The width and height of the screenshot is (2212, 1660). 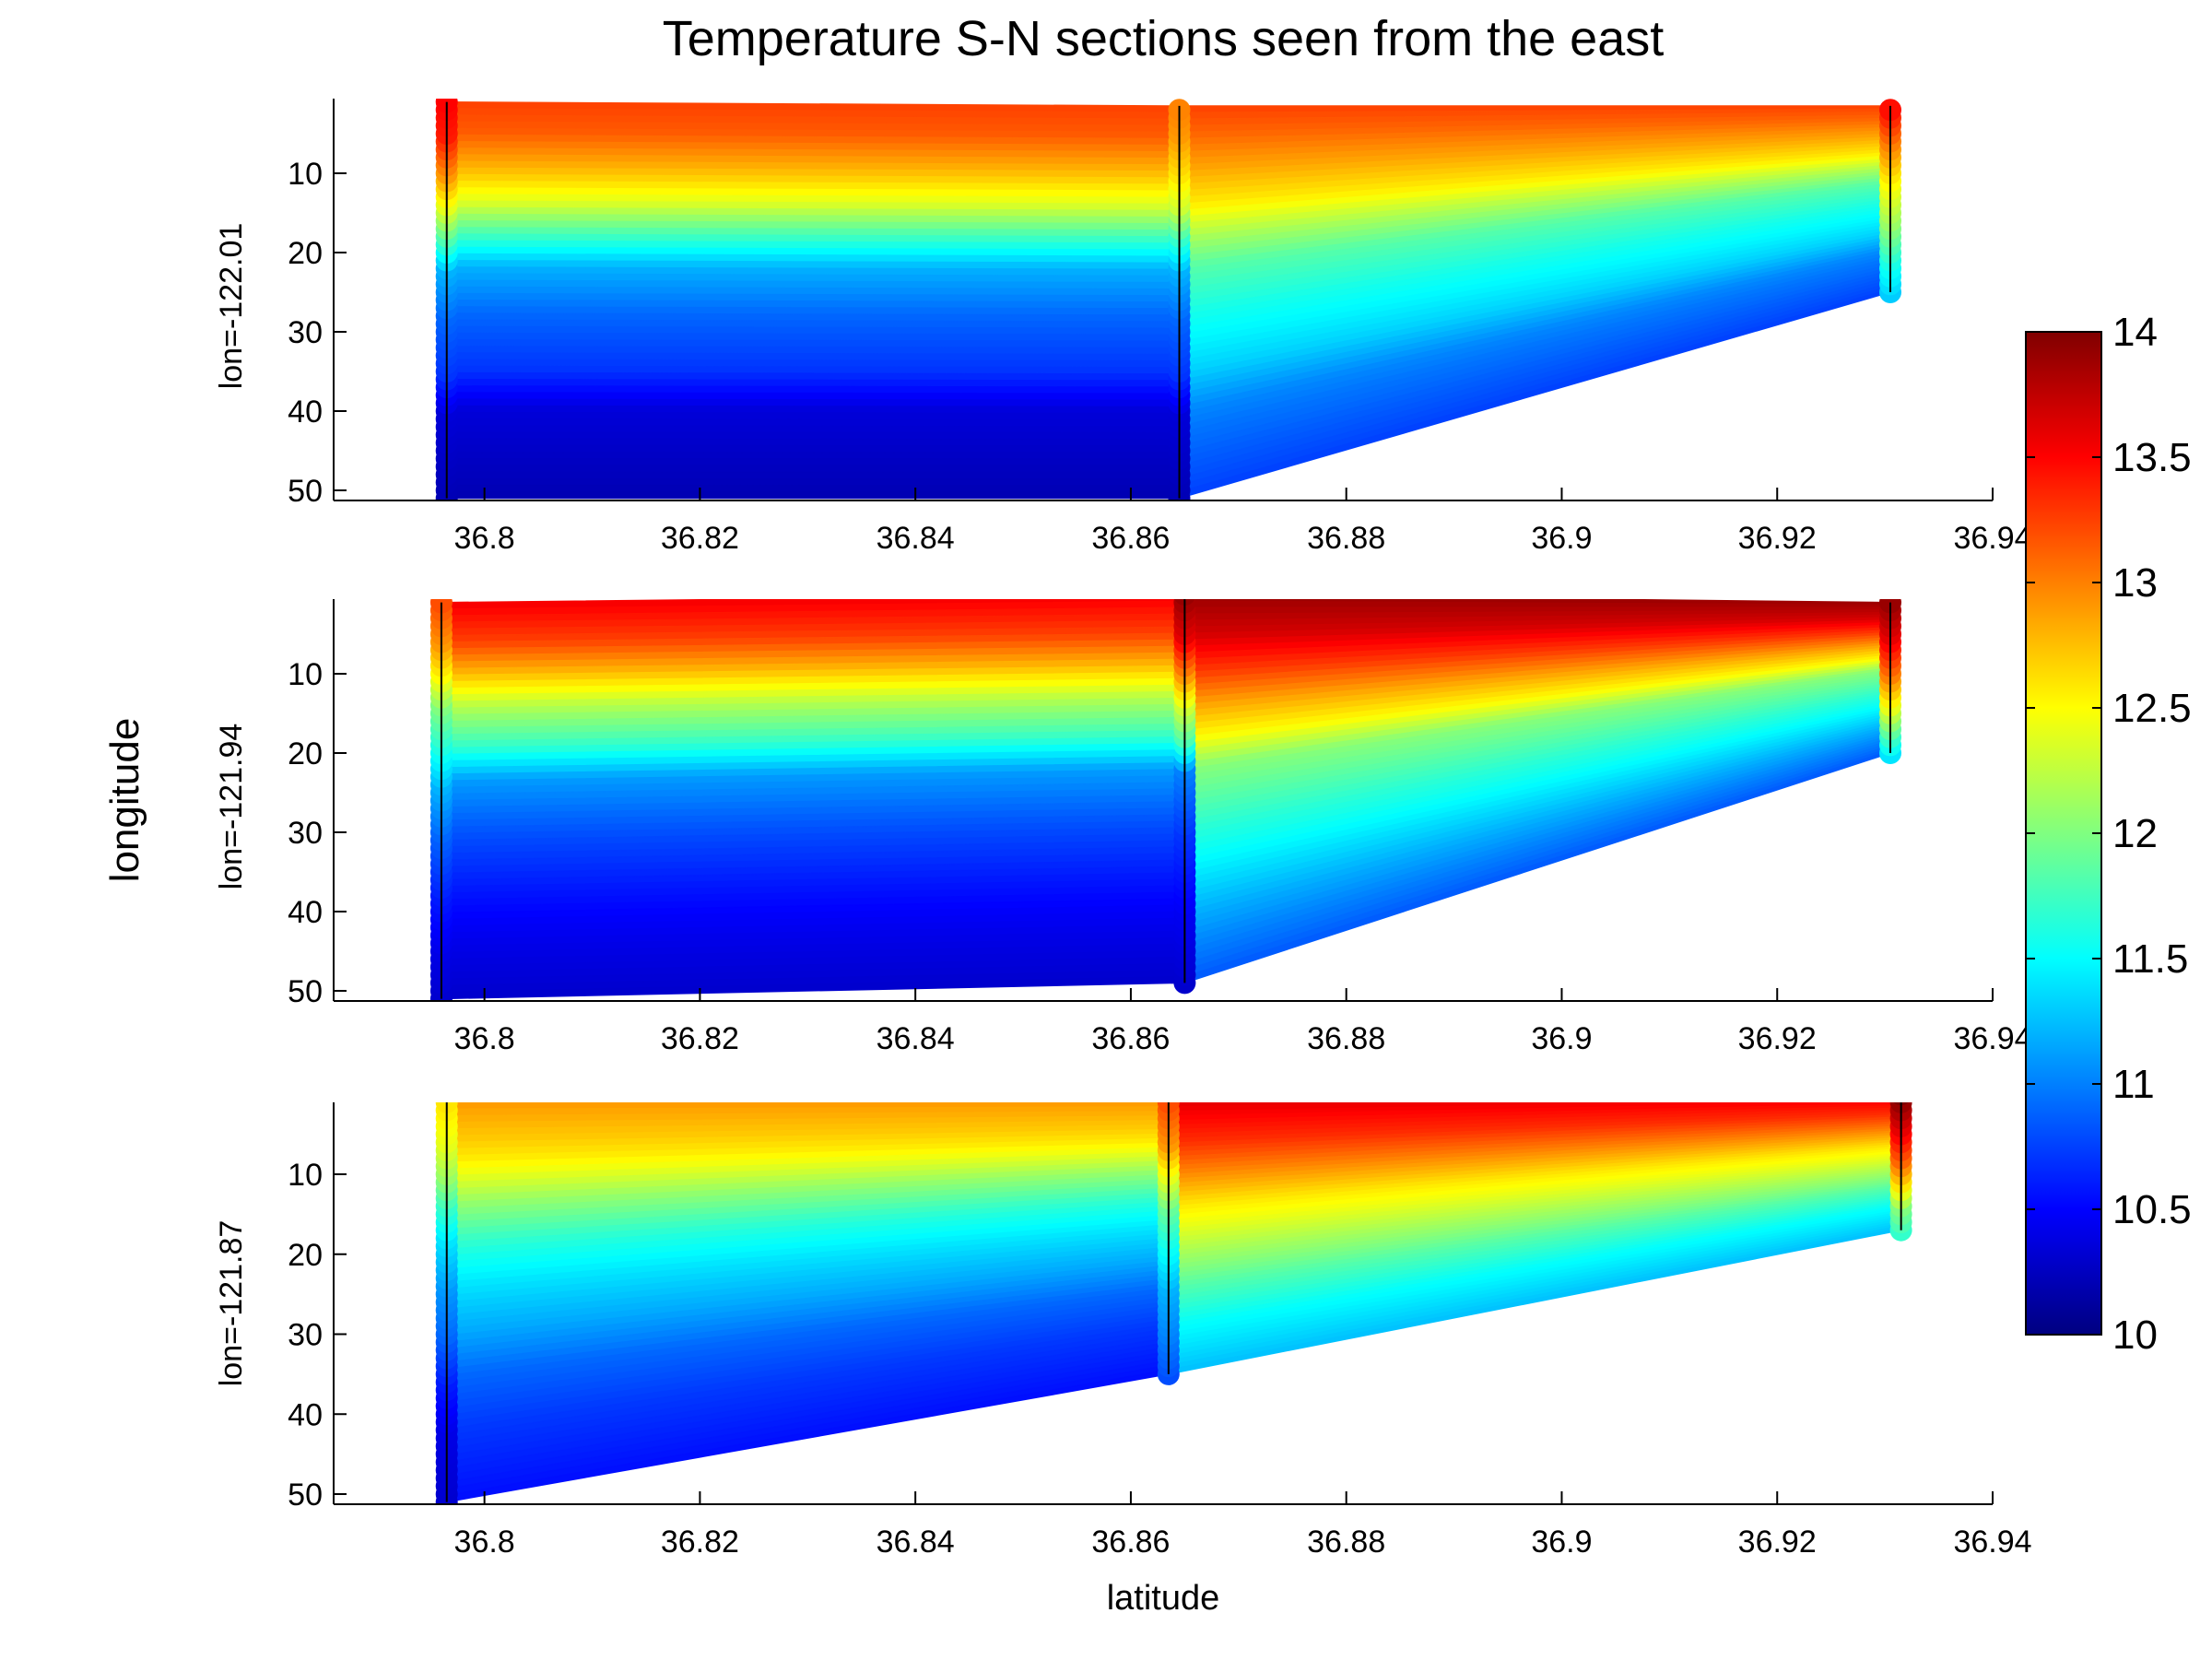 I want to click on panel-3-x-ticks: 36.8 36.82 36.84 36.86 36.88 36.9 36.92 36.94, so click(x=1243, y=1525).